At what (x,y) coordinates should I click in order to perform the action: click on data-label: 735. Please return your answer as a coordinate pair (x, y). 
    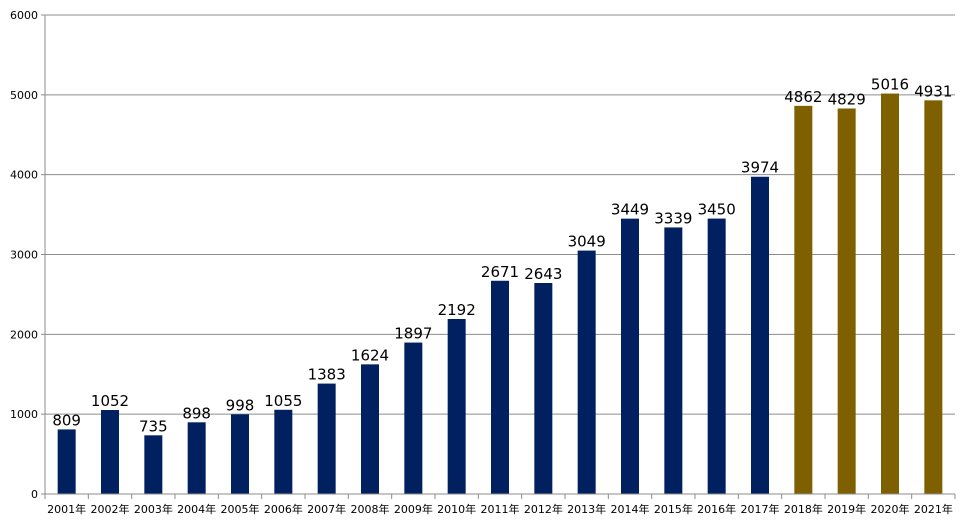
    Looking at the image, I should click on (153, 426).